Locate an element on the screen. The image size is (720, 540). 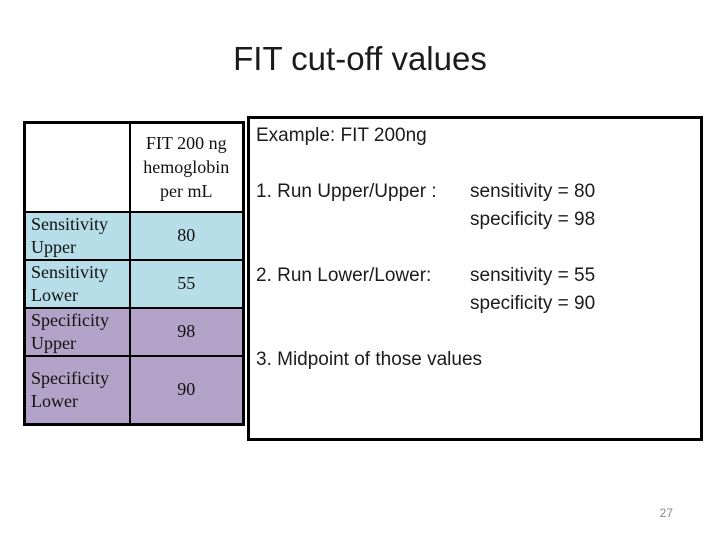
example-item-2-specificity: specificity = 90 is located at coordinates (533, 303).